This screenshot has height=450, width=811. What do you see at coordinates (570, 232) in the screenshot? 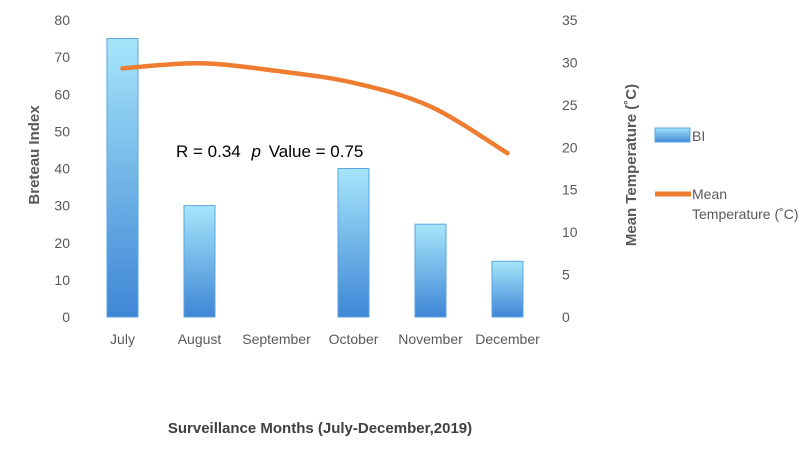
I see `right-tick-label: 10` at bounding box center [570, 232].